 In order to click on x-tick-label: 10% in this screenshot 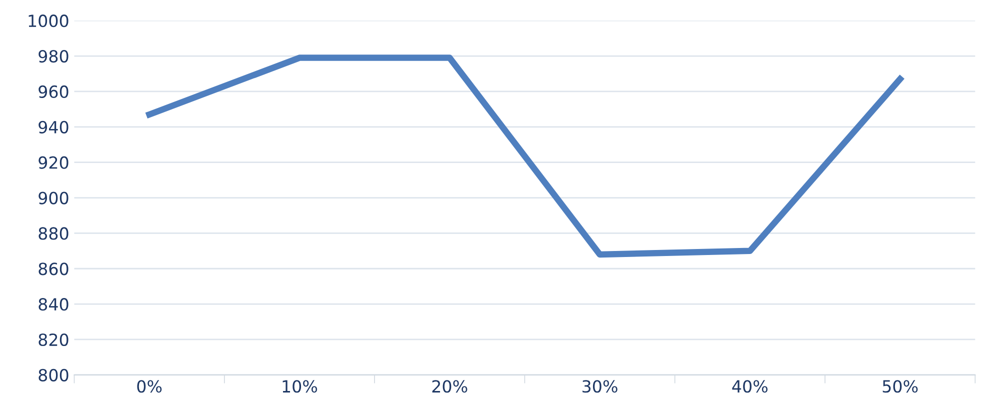, I will do `click(300, 386)`.